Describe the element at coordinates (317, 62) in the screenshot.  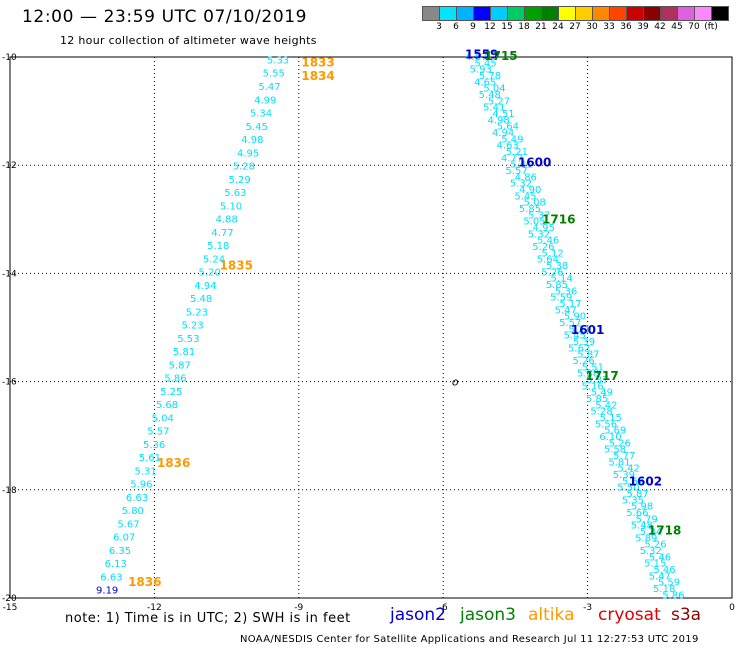
I see `time-label: 1833` at that location.